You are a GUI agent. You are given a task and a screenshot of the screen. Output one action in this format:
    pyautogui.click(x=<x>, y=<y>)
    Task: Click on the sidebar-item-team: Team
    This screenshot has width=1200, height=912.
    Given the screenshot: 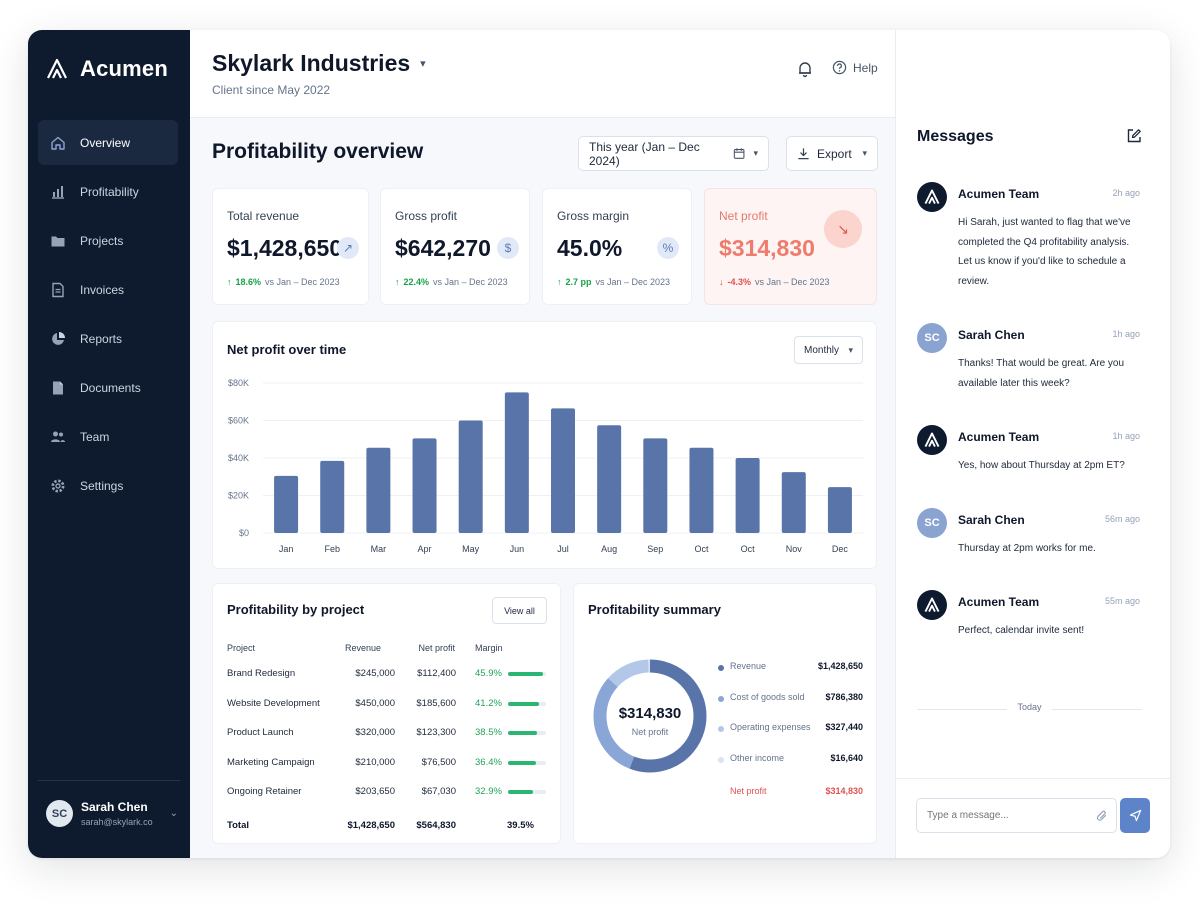 What is the action you would take?
    pyautogui.click(x=108, y=436)
    